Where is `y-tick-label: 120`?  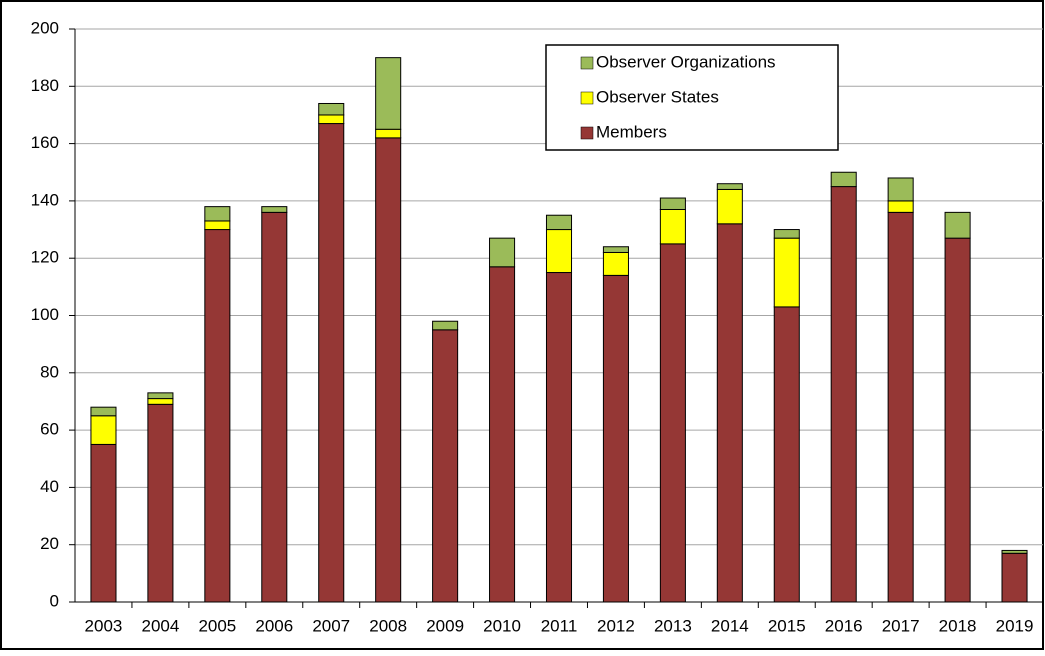
y-tick-label: 120 is located at coordinates (45, 257).